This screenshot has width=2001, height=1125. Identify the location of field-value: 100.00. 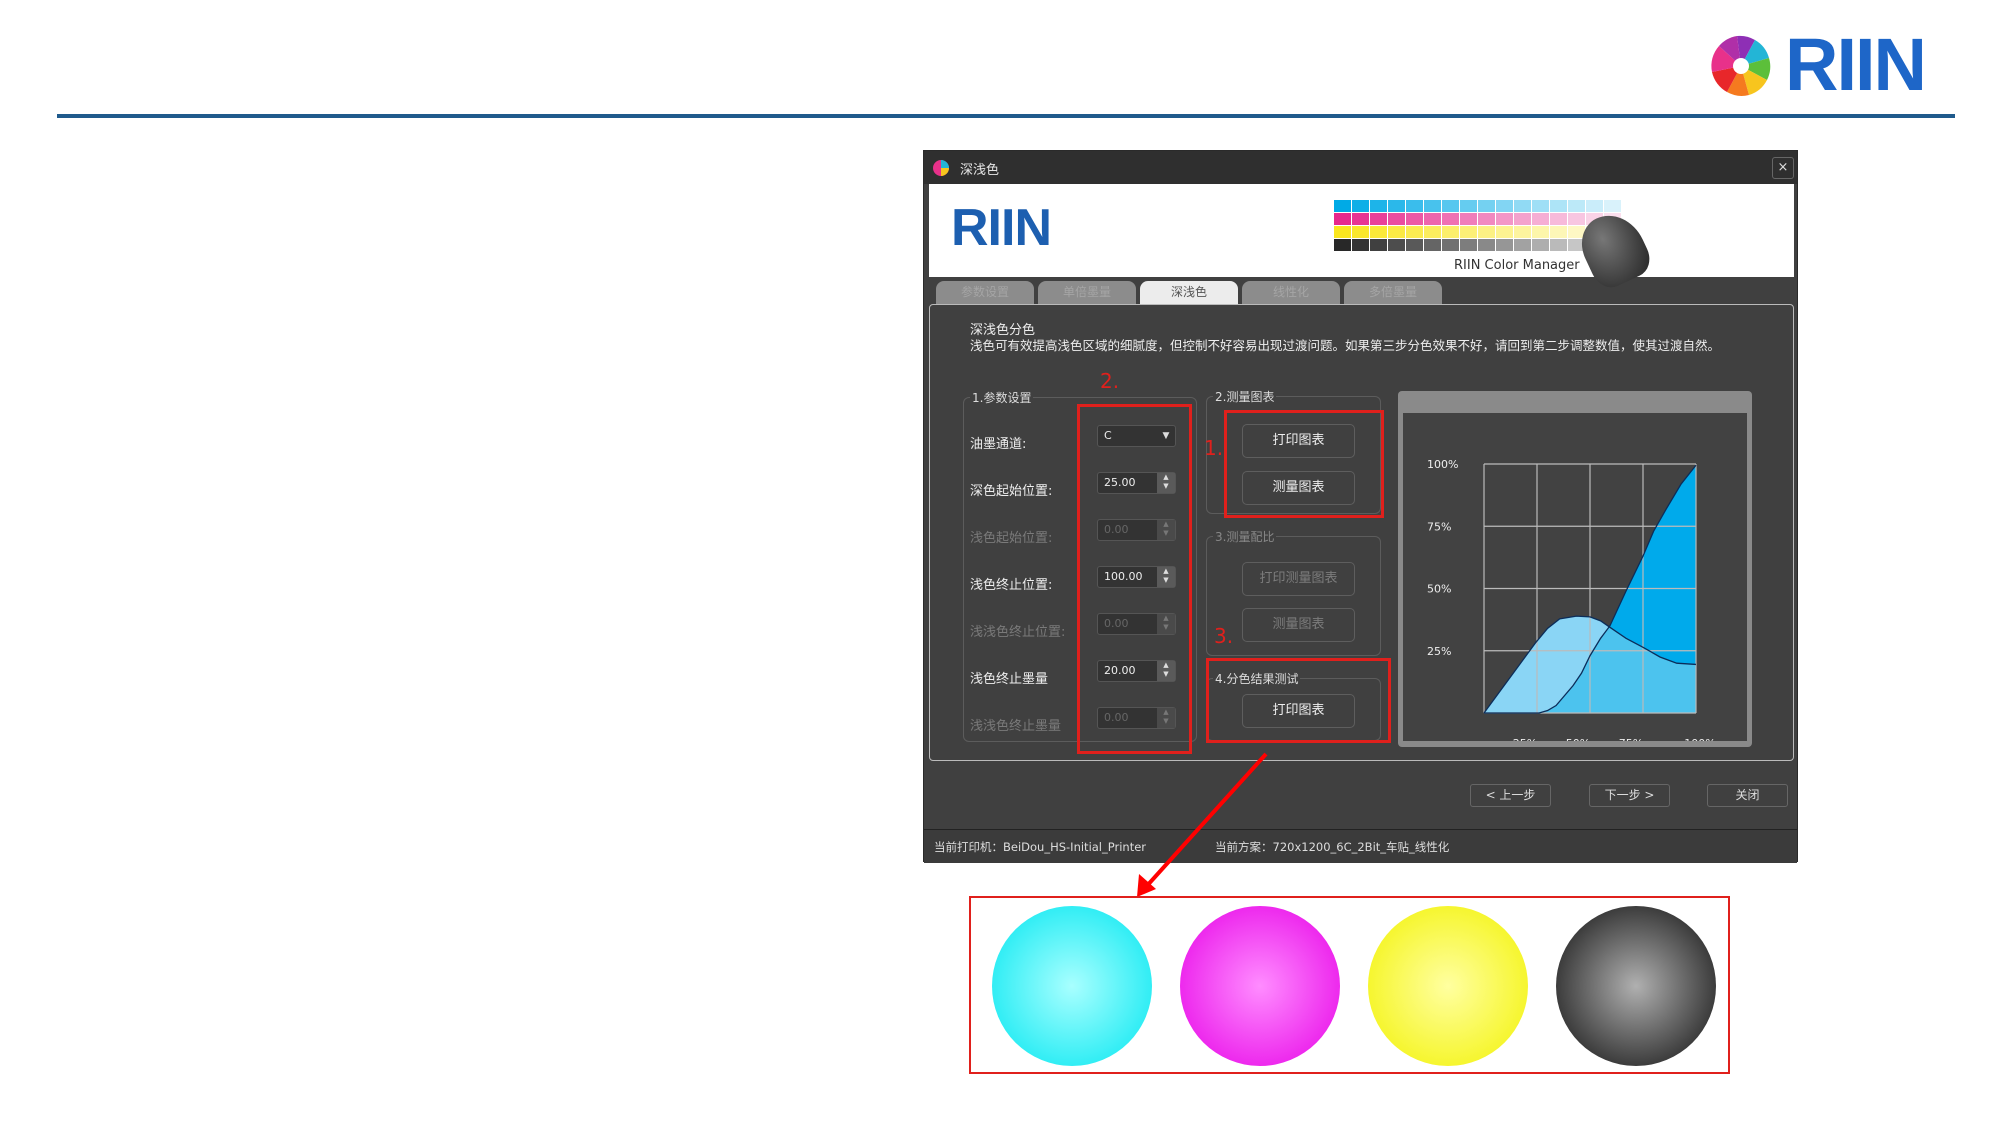
(1123, 576).